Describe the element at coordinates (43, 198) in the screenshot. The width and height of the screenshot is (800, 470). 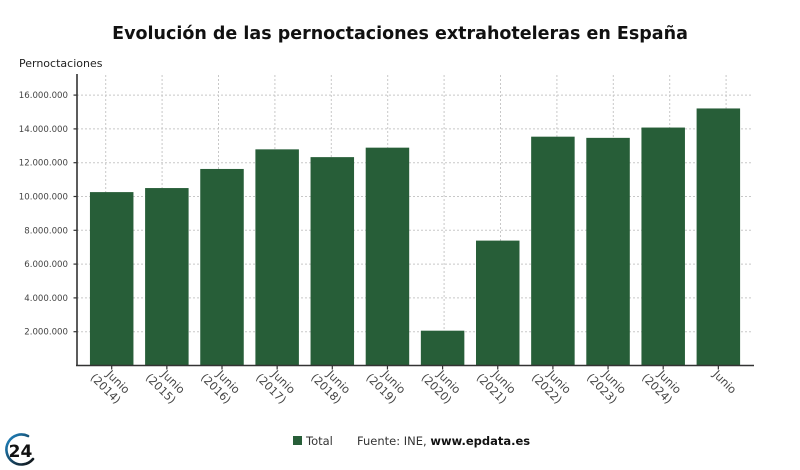
I see `y-tick-label: 10.000.000` at that location.